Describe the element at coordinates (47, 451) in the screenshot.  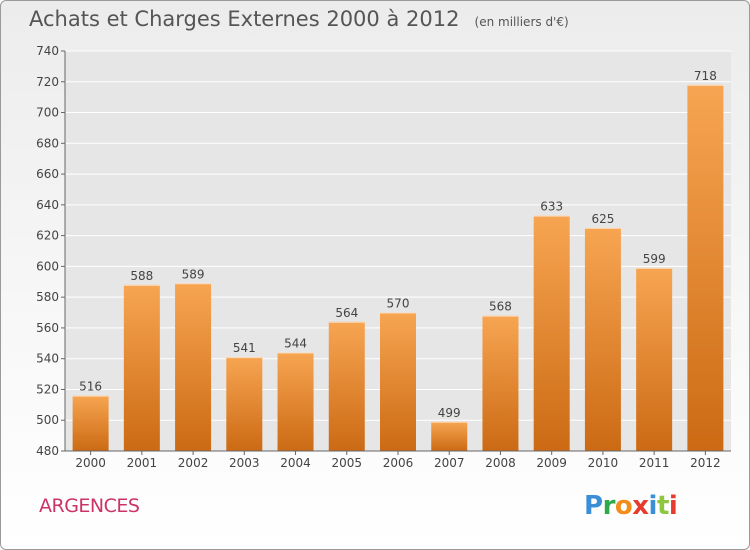
I see `y-tick-label: 480` at that location.